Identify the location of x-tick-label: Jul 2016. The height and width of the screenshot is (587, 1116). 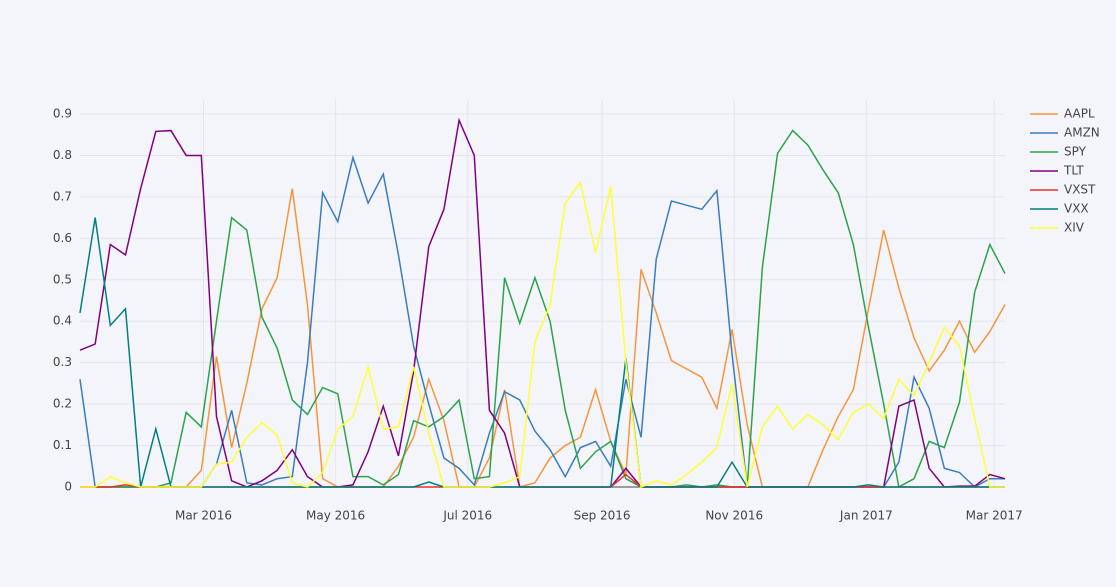
(467, 516).